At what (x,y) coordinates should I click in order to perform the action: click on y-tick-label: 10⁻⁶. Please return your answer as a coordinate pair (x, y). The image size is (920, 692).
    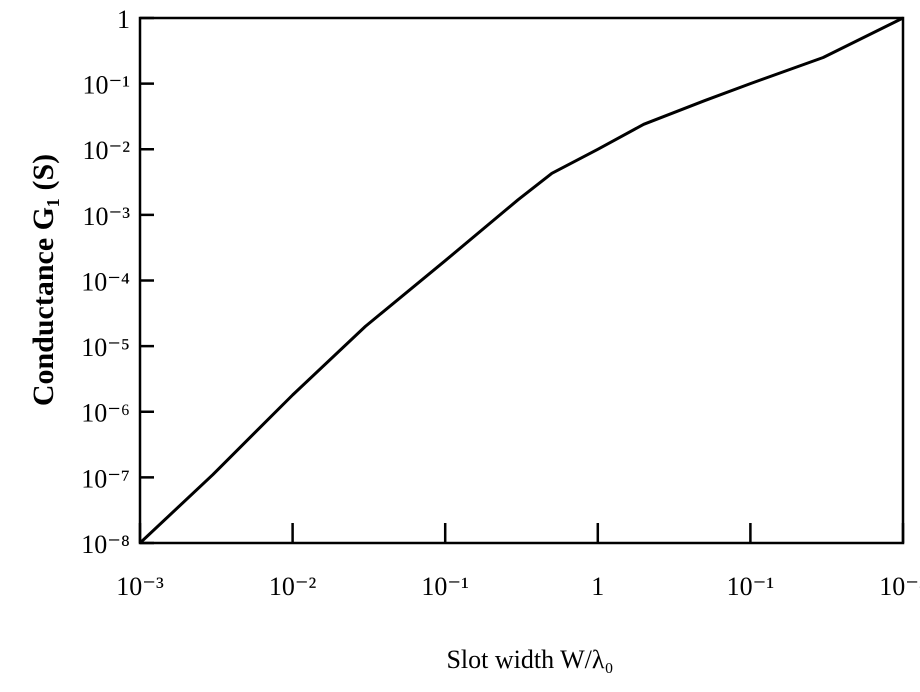
    Looking at the image, I should click on (105, 413).